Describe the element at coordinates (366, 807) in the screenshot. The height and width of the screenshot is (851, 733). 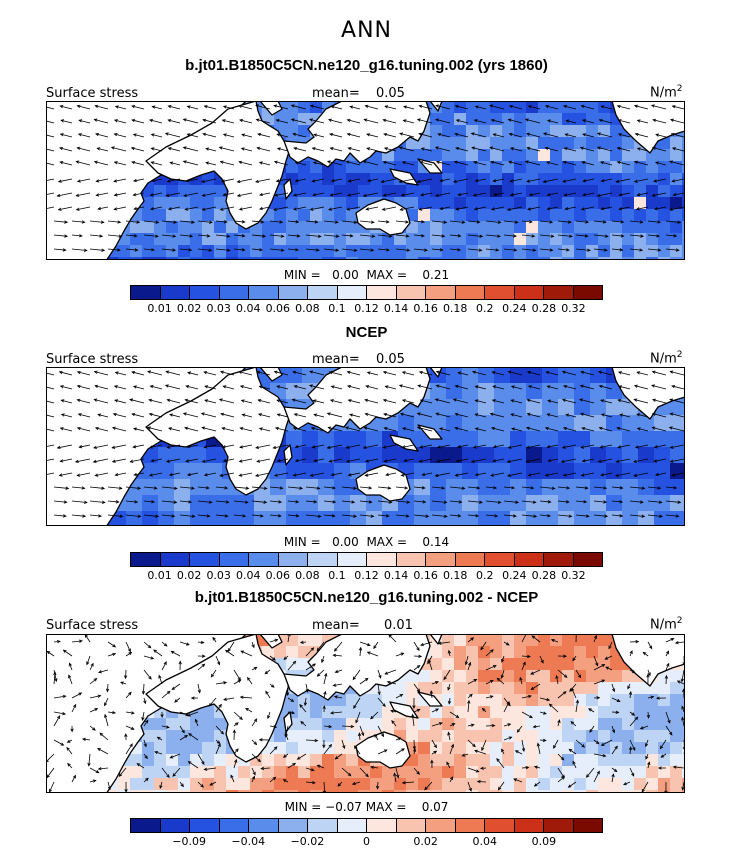
I see `panel-3-minmax: MIN = −0.07 MAX = 0.07` at that location.